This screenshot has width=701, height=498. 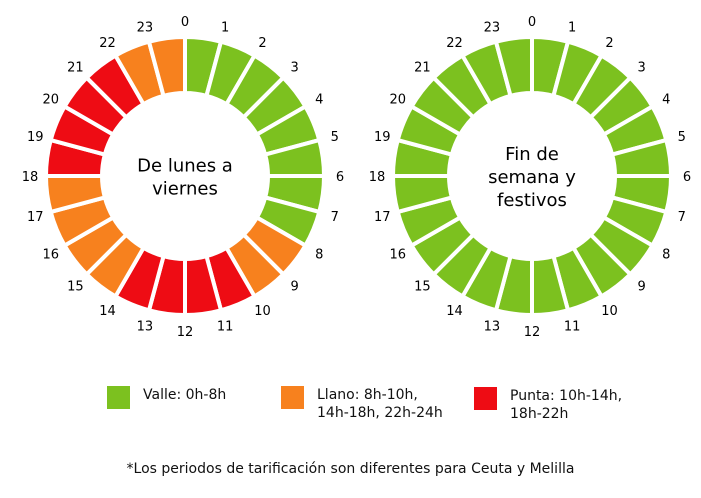 What do you see at coordinates (548, 405) in the screenshot?
I see `legend-punta: Punta: 10h-14h, 18h-22h` at bounding box center [548, 405].